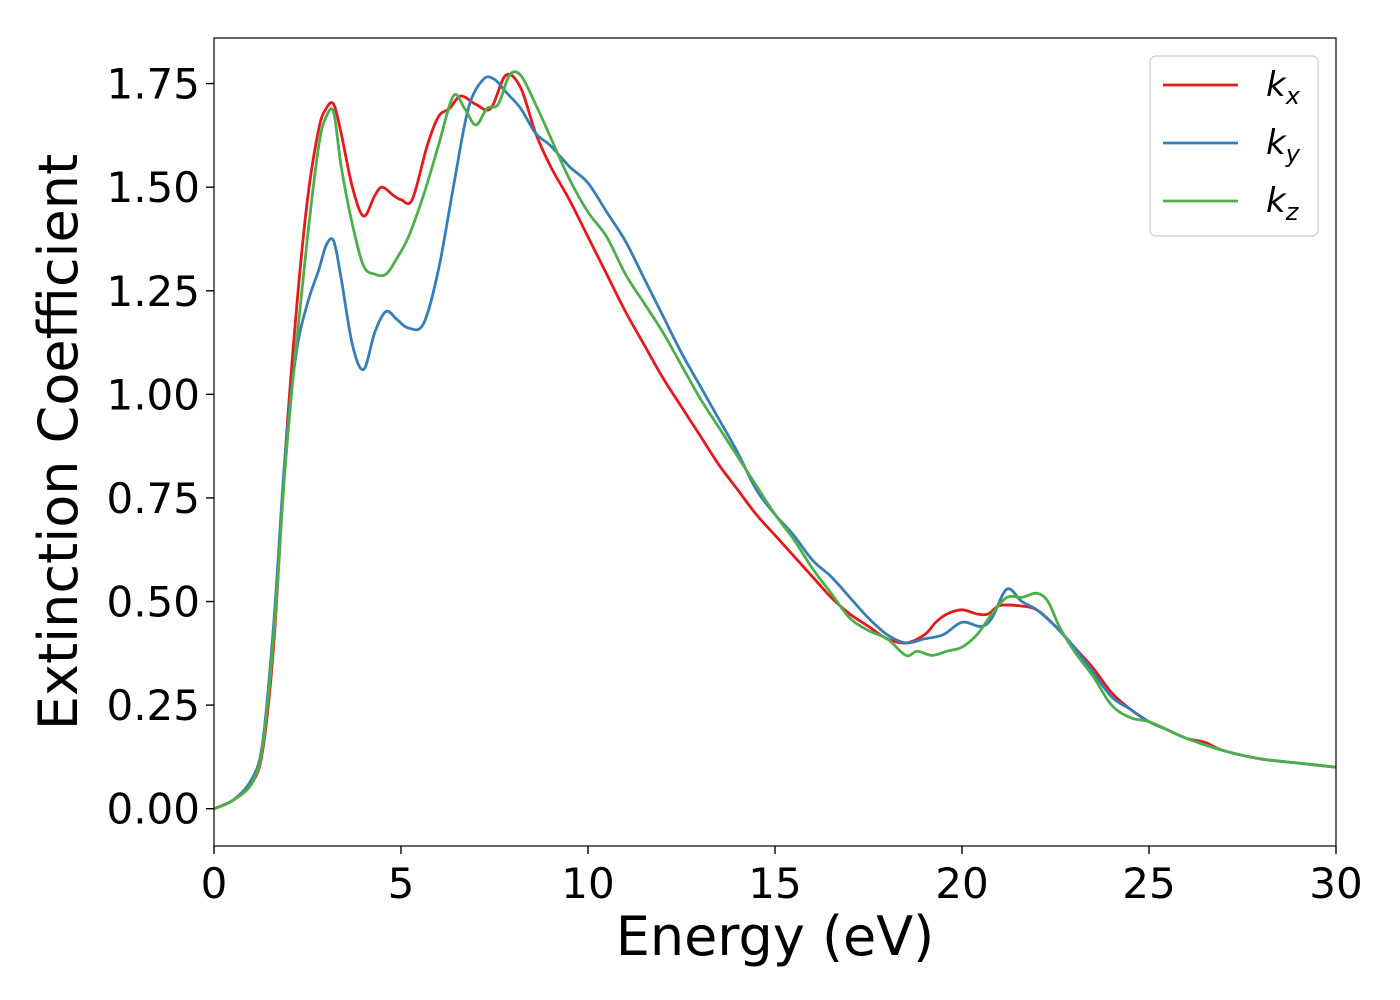  I want to click on x-tick-label: 20, so click(961, 883).